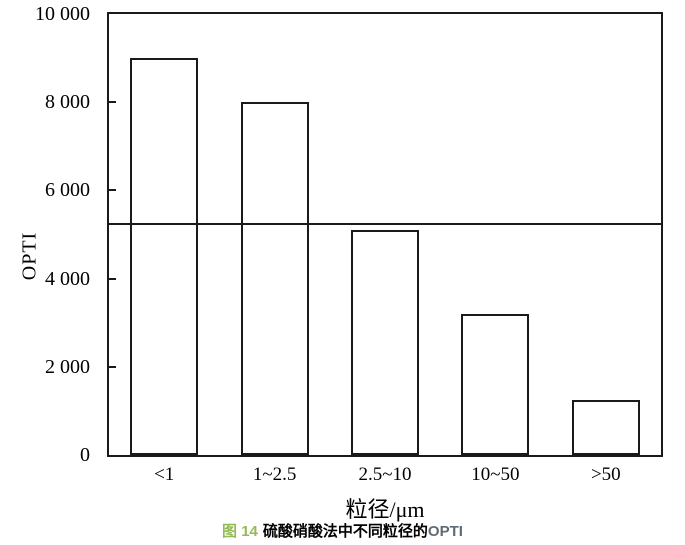  I want to click on bar->50, so click(605, 427).